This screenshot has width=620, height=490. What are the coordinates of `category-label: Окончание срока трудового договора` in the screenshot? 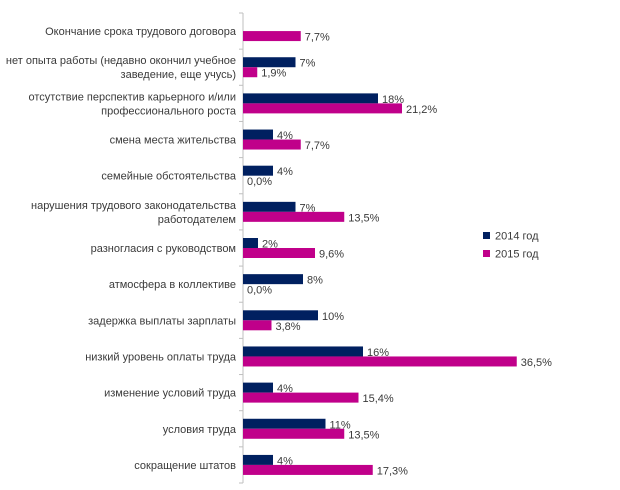 It's located at (141, 32).